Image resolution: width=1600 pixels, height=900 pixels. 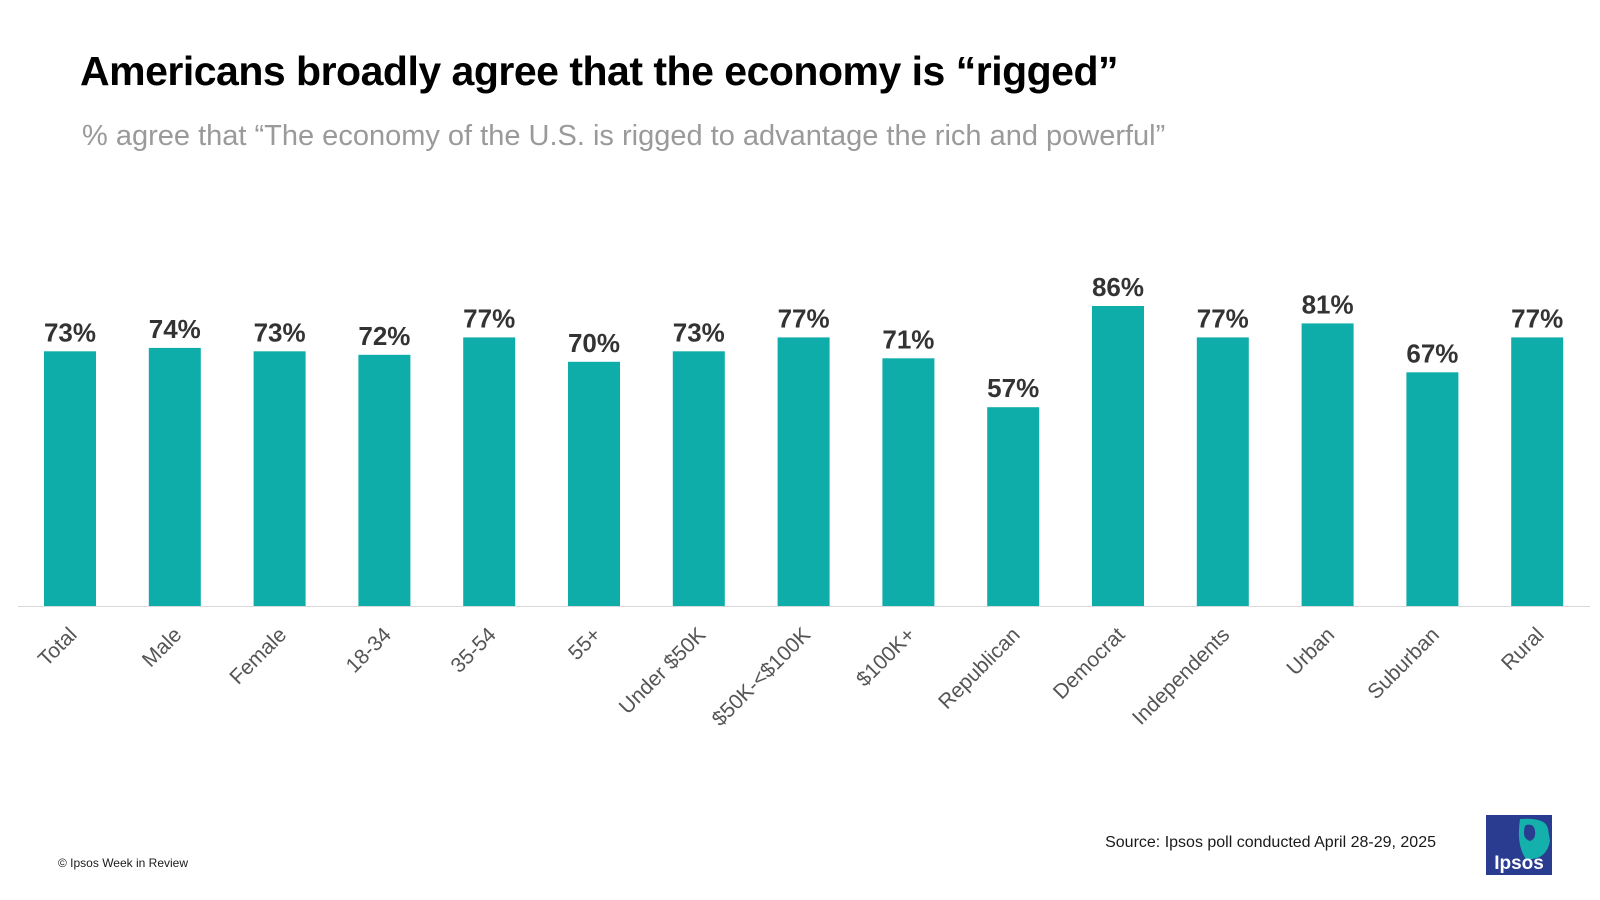 I want to click on category-label-9: Republican, so click(x=979, y=668).